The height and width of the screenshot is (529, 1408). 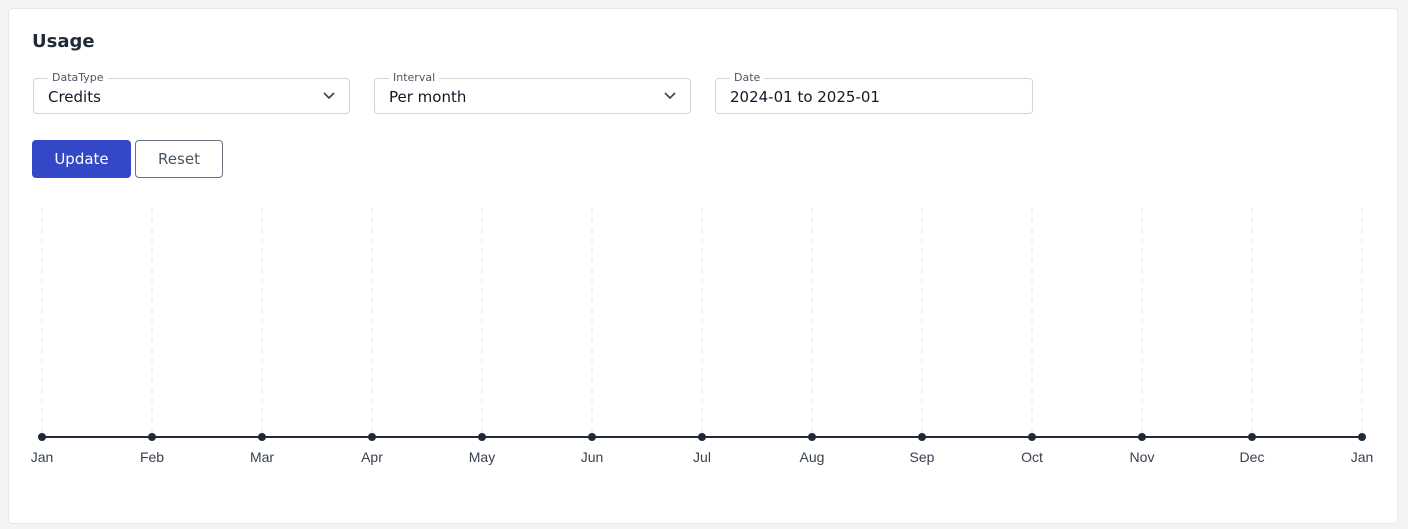 What do you see at coordinates (702, 457) in the screenshot?
I see `x-tick-label: Jul` at bounding box center [702, 457].